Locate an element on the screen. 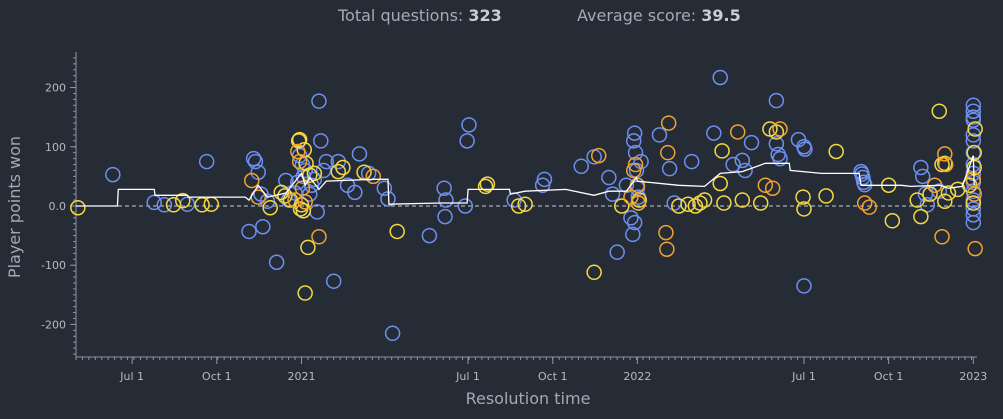 Image resolution: width=1003 pixels, height=419 pixels. running-average-line is located at coordinates (525, 181).